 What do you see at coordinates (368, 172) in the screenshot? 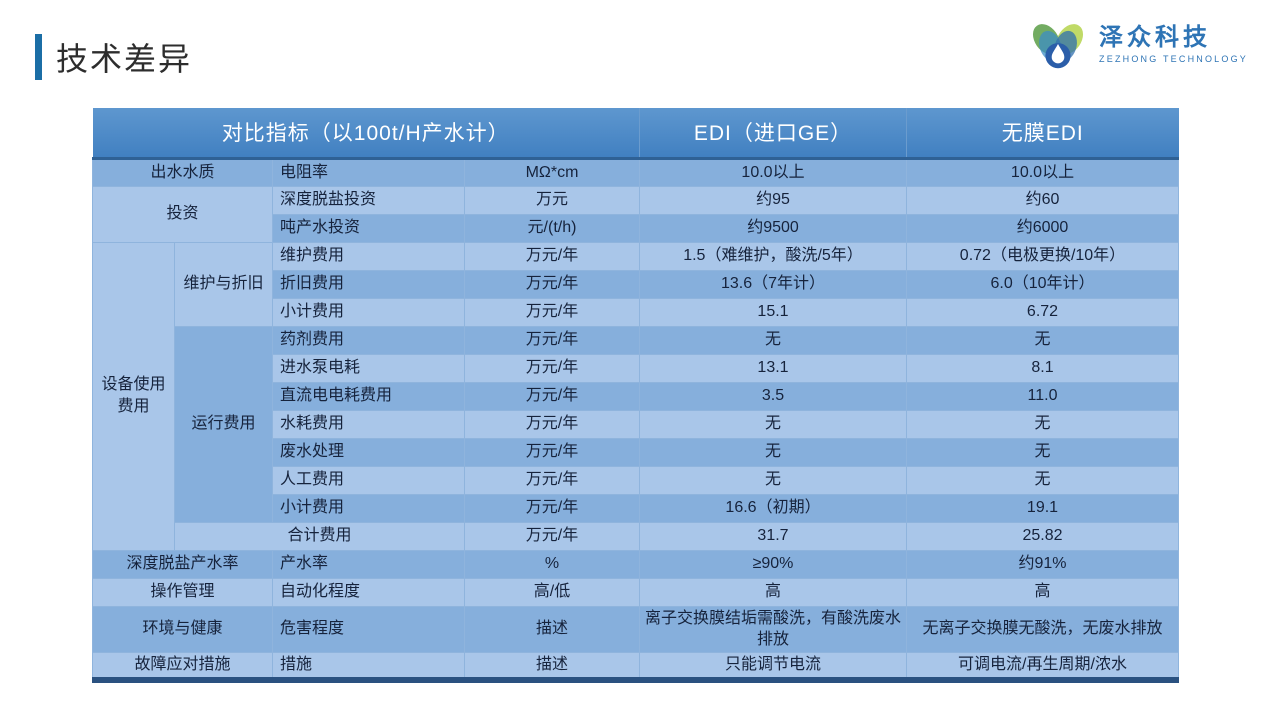
I see `table-cell: 电阻率` at bounding box center [368, 172].